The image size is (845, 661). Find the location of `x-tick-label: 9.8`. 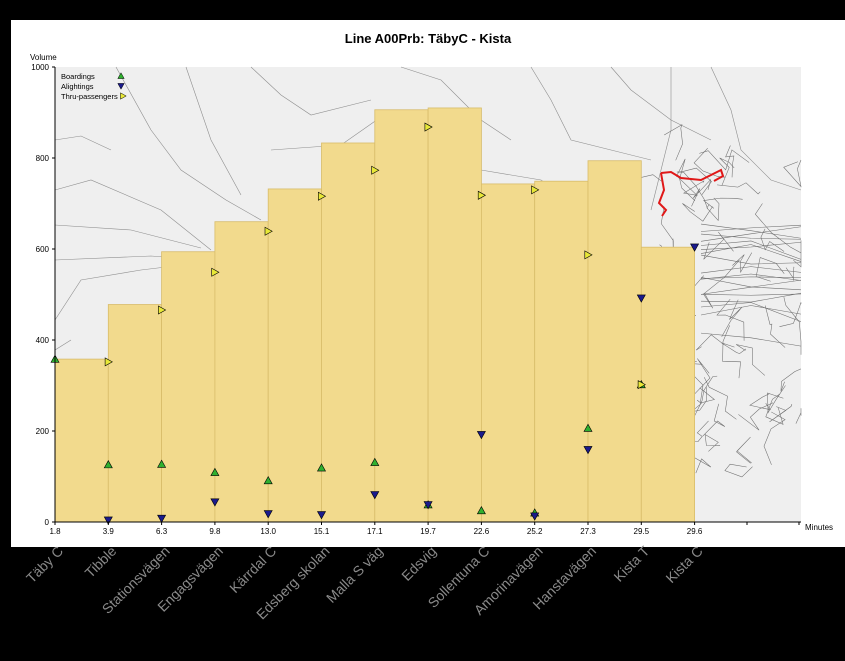

x-tick-label: 9.8 is located at coordinates (215, 531).